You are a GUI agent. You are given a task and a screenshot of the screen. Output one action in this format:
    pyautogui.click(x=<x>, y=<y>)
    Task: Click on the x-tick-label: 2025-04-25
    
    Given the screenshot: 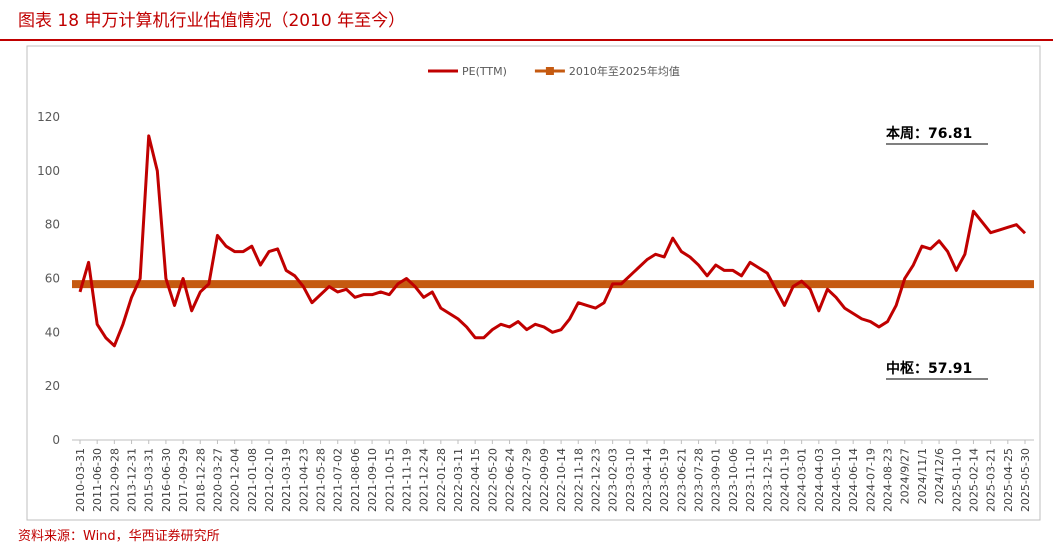 What is the action you would take?
    pyautogui.click(x=1008, y=480)
    